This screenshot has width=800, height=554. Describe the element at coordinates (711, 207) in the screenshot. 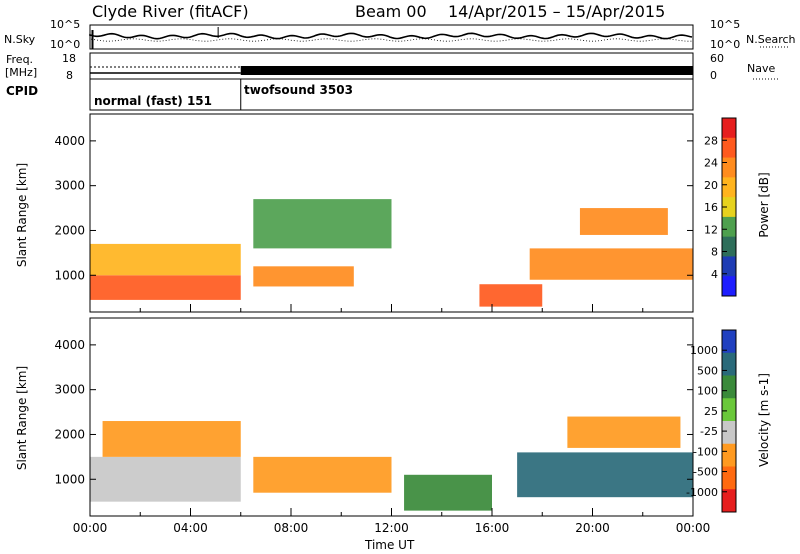

I see `power-colorbar-tick-label: 16` at that location.